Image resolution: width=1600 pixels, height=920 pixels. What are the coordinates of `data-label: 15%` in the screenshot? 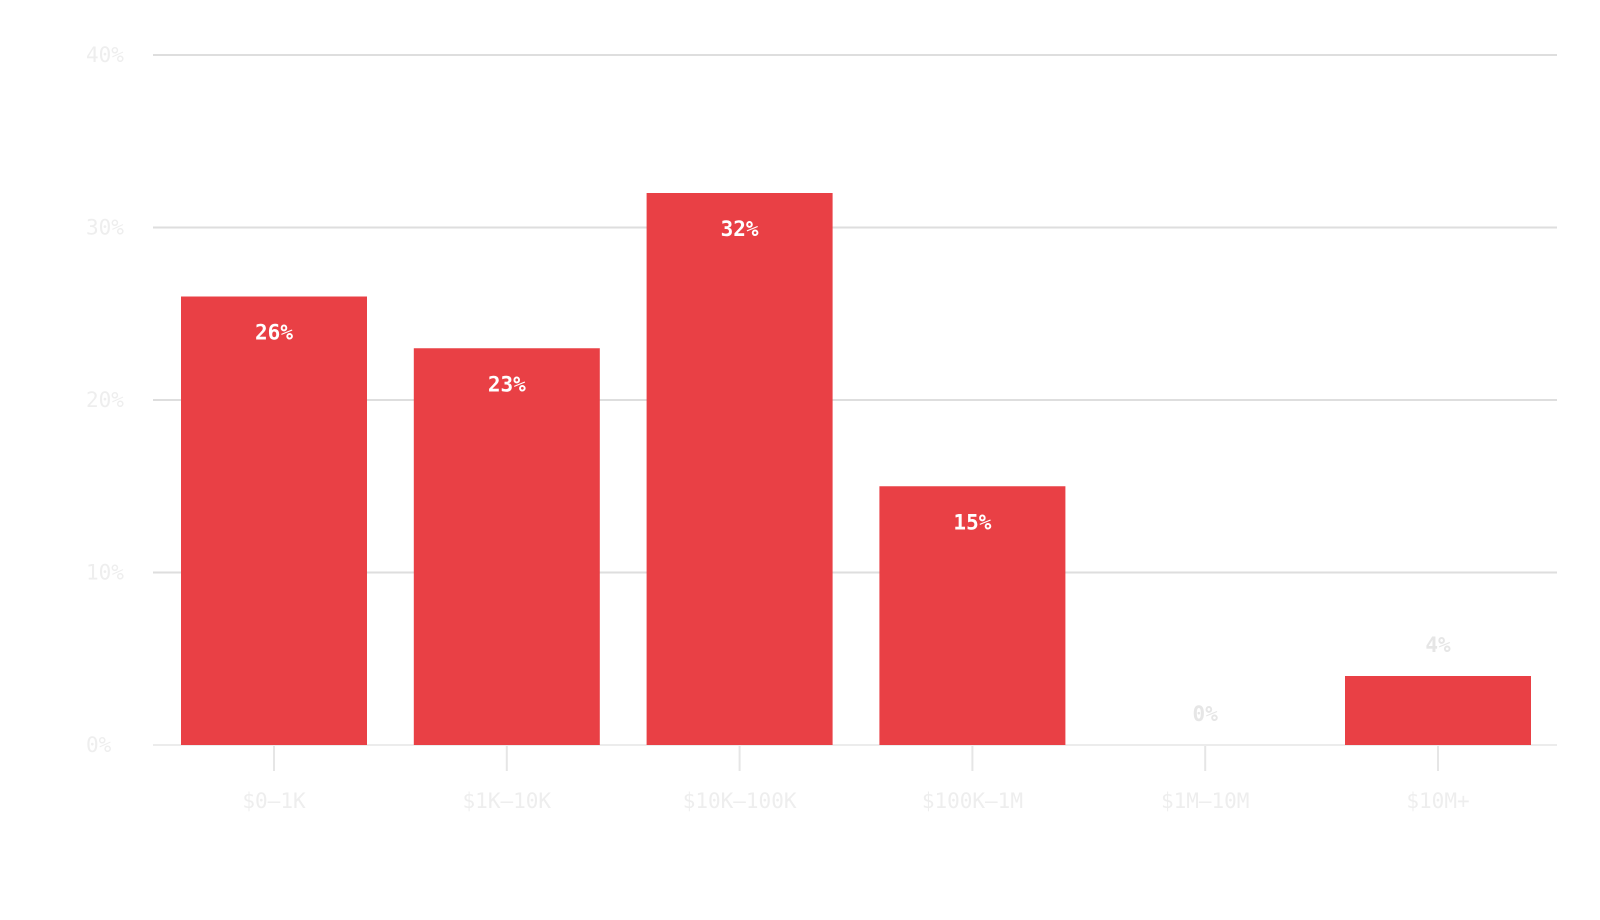 It's located at (972, 522).